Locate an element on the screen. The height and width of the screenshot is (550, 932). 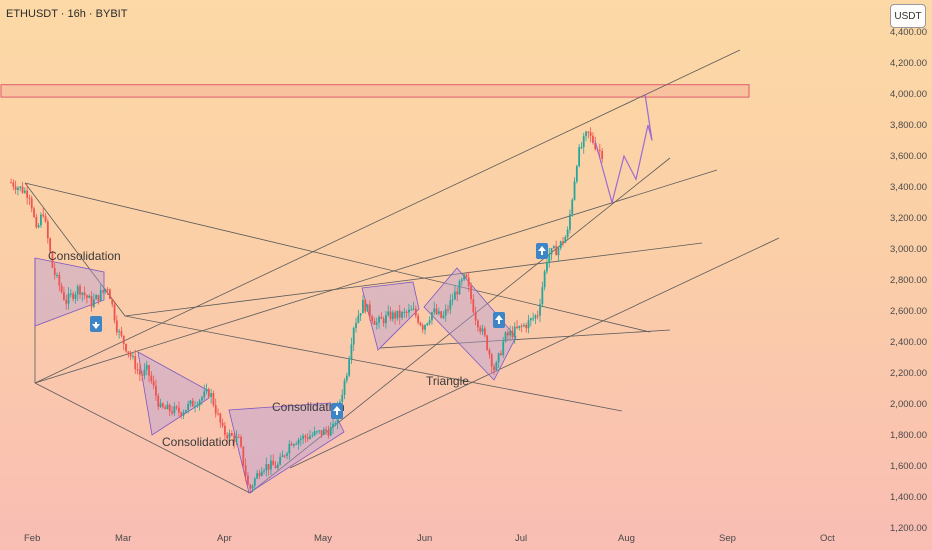
pattern-label: Consolidation is located at coordinates (198, 442).